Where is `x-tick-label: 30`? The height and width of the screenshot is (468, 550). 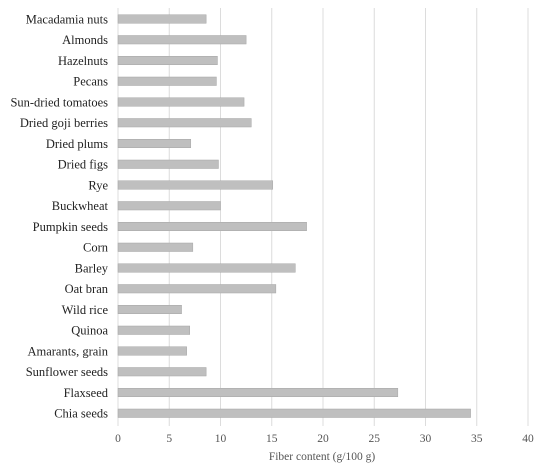
x-tick-label: 30 is located at coordinates (426, 439).